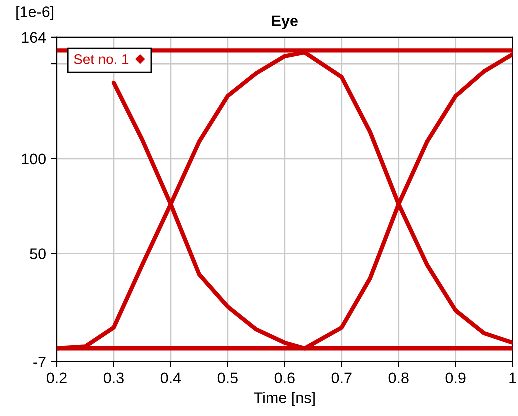 This screenshot has width=518, height=416. What do you see at coordinates (456, 378) in the screenshot?
I see `x-tick-label: 0.9` at bounding box center [456, 378].